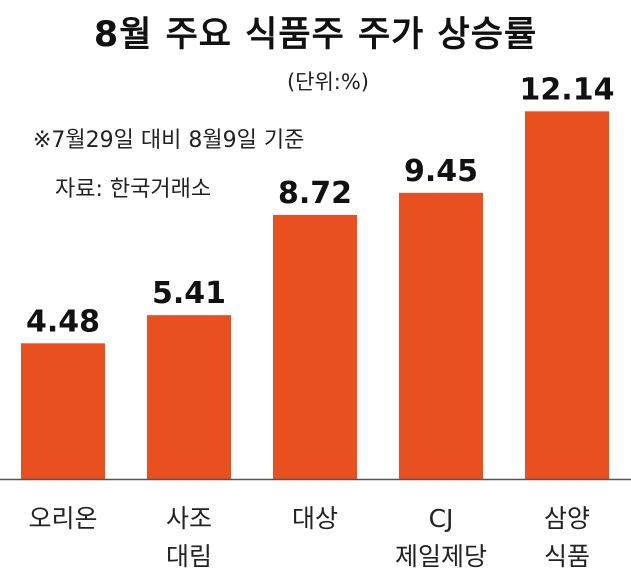  Describe the element at coordinates (315, 35) in the screenshot. I see `chart-title: 8월 주요 식품주 주가 상승률` at that location.